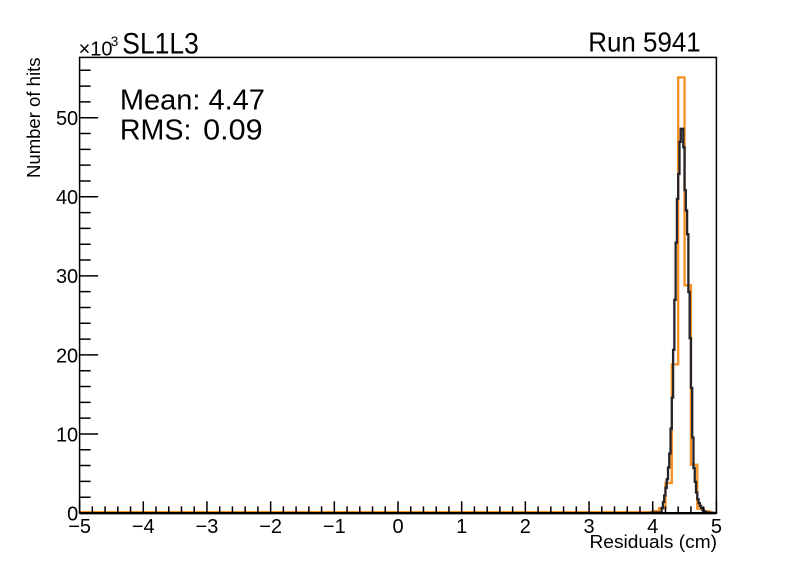 The width and height of the screenshot is (796, 572). Describe the element at coordinates (67, 119) in the screenshot. I see `svg-text: 50` at that location.